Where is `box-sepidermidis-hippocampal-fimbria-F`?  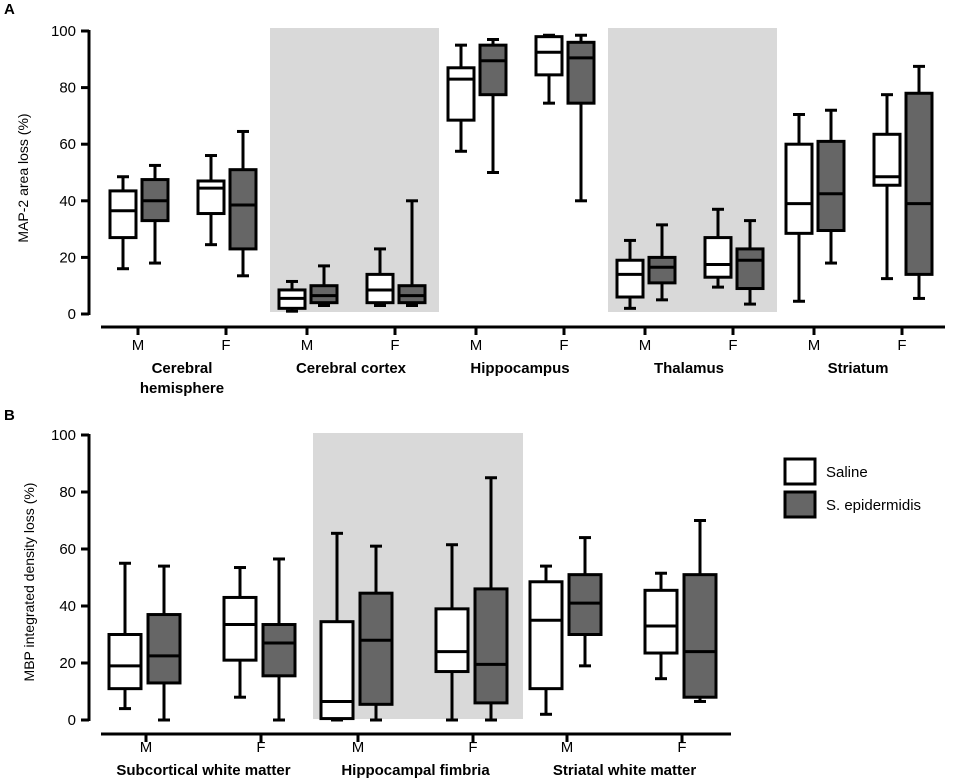
box-sepidermidis-hippocampal-fimbria-F is located at coordinates (491, 599).